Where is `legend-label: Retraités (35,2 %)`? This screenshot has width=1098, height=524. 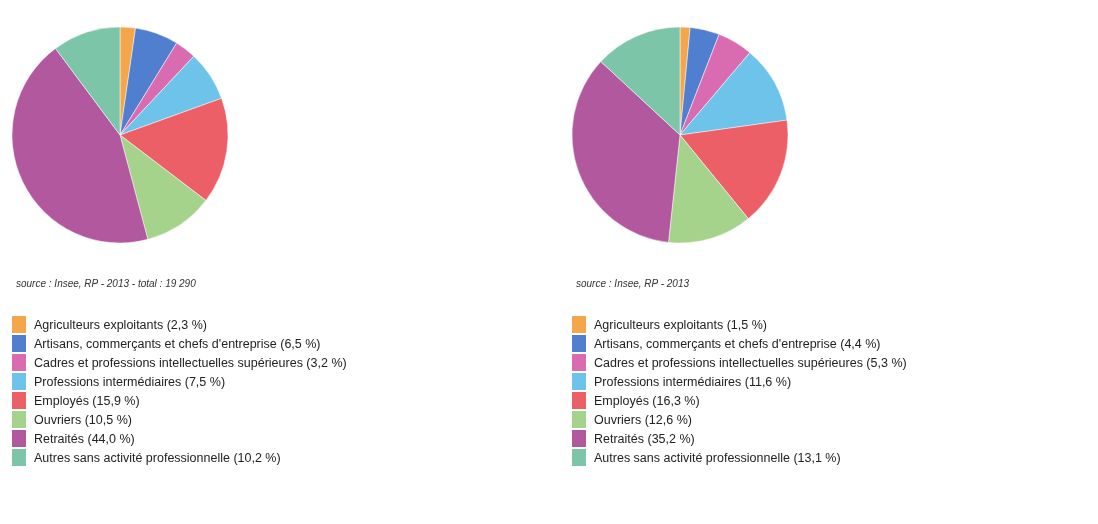
legend-label: Retraités (35,2 %) is located at coordinates (644, 439).